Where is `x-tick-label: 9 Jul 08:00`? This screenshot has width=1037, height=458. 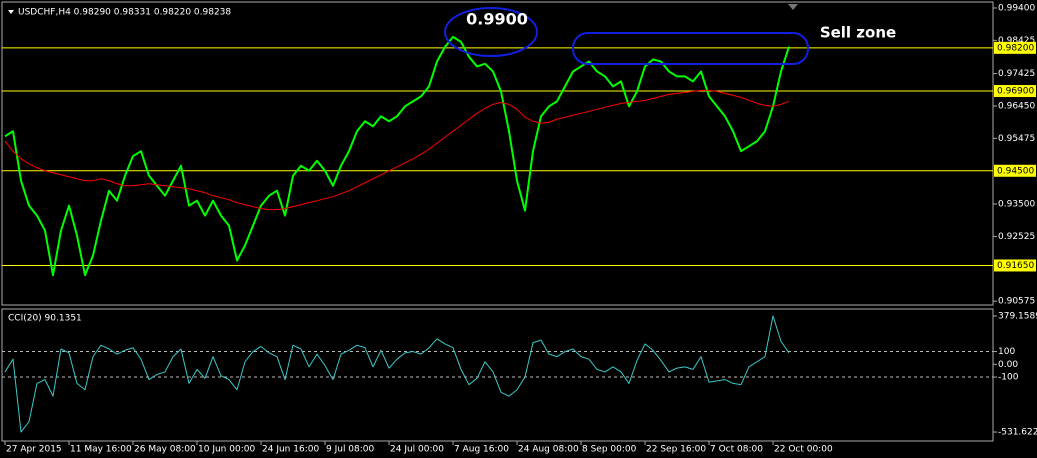 x-tick-label: 9 Jul 08:00 is located at coordinates (350, 450).